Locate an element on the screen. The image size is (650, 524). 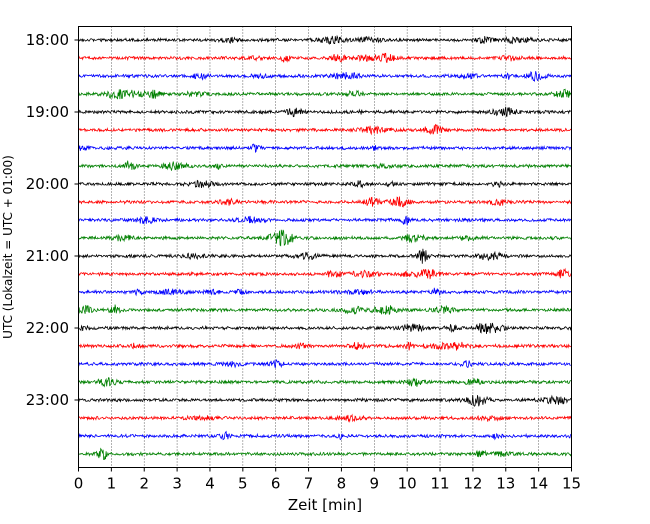
trace-2000 is located at coordinates (325, 184).